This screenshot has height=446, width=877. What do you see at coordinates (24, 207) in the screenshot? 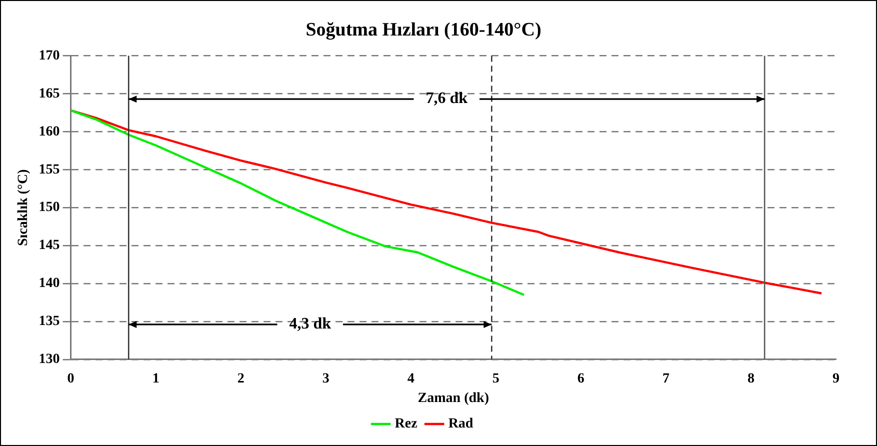
I see `y-axis-title: Sıcaklık (°C)` at bounding box center [24, 207].